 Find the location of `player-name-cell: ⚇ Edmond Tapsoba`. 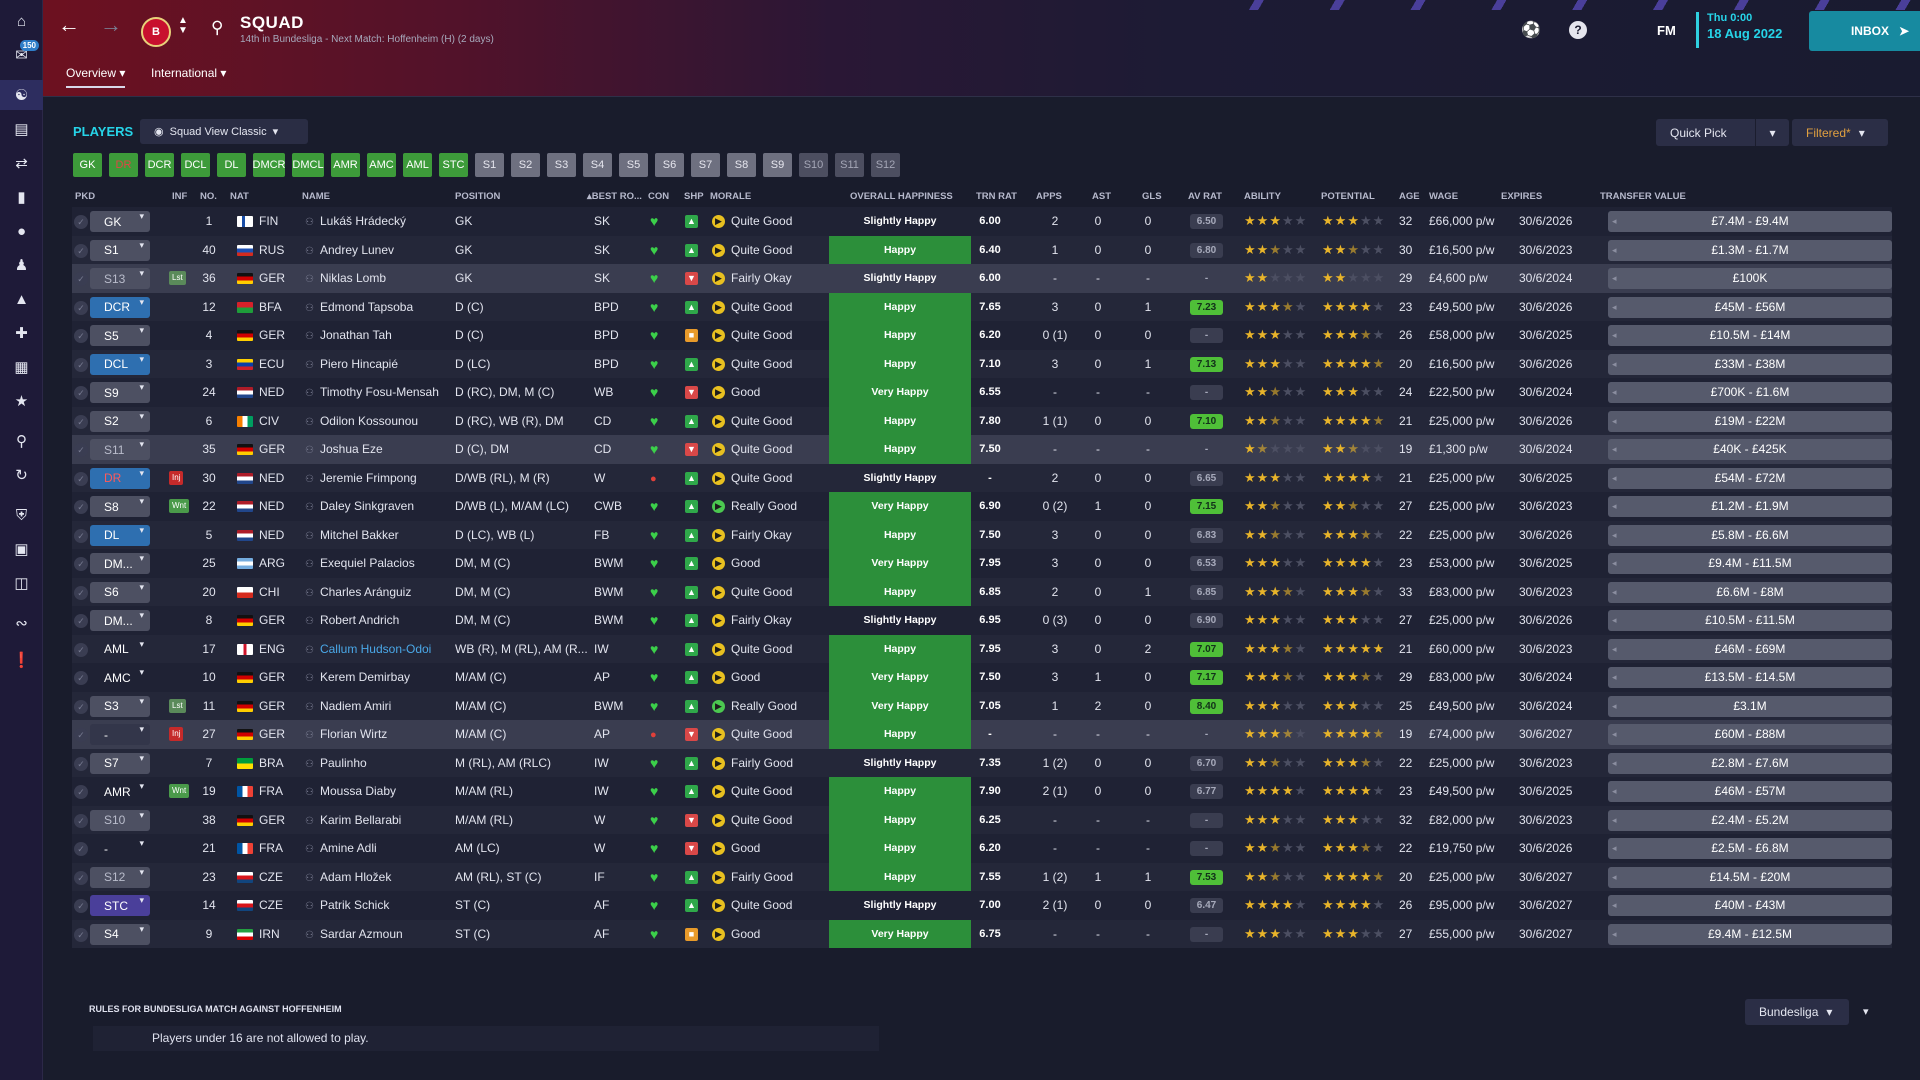

player-name-cell: ⚇ Edmond Tapsoba is located at coordinates (359, 307).